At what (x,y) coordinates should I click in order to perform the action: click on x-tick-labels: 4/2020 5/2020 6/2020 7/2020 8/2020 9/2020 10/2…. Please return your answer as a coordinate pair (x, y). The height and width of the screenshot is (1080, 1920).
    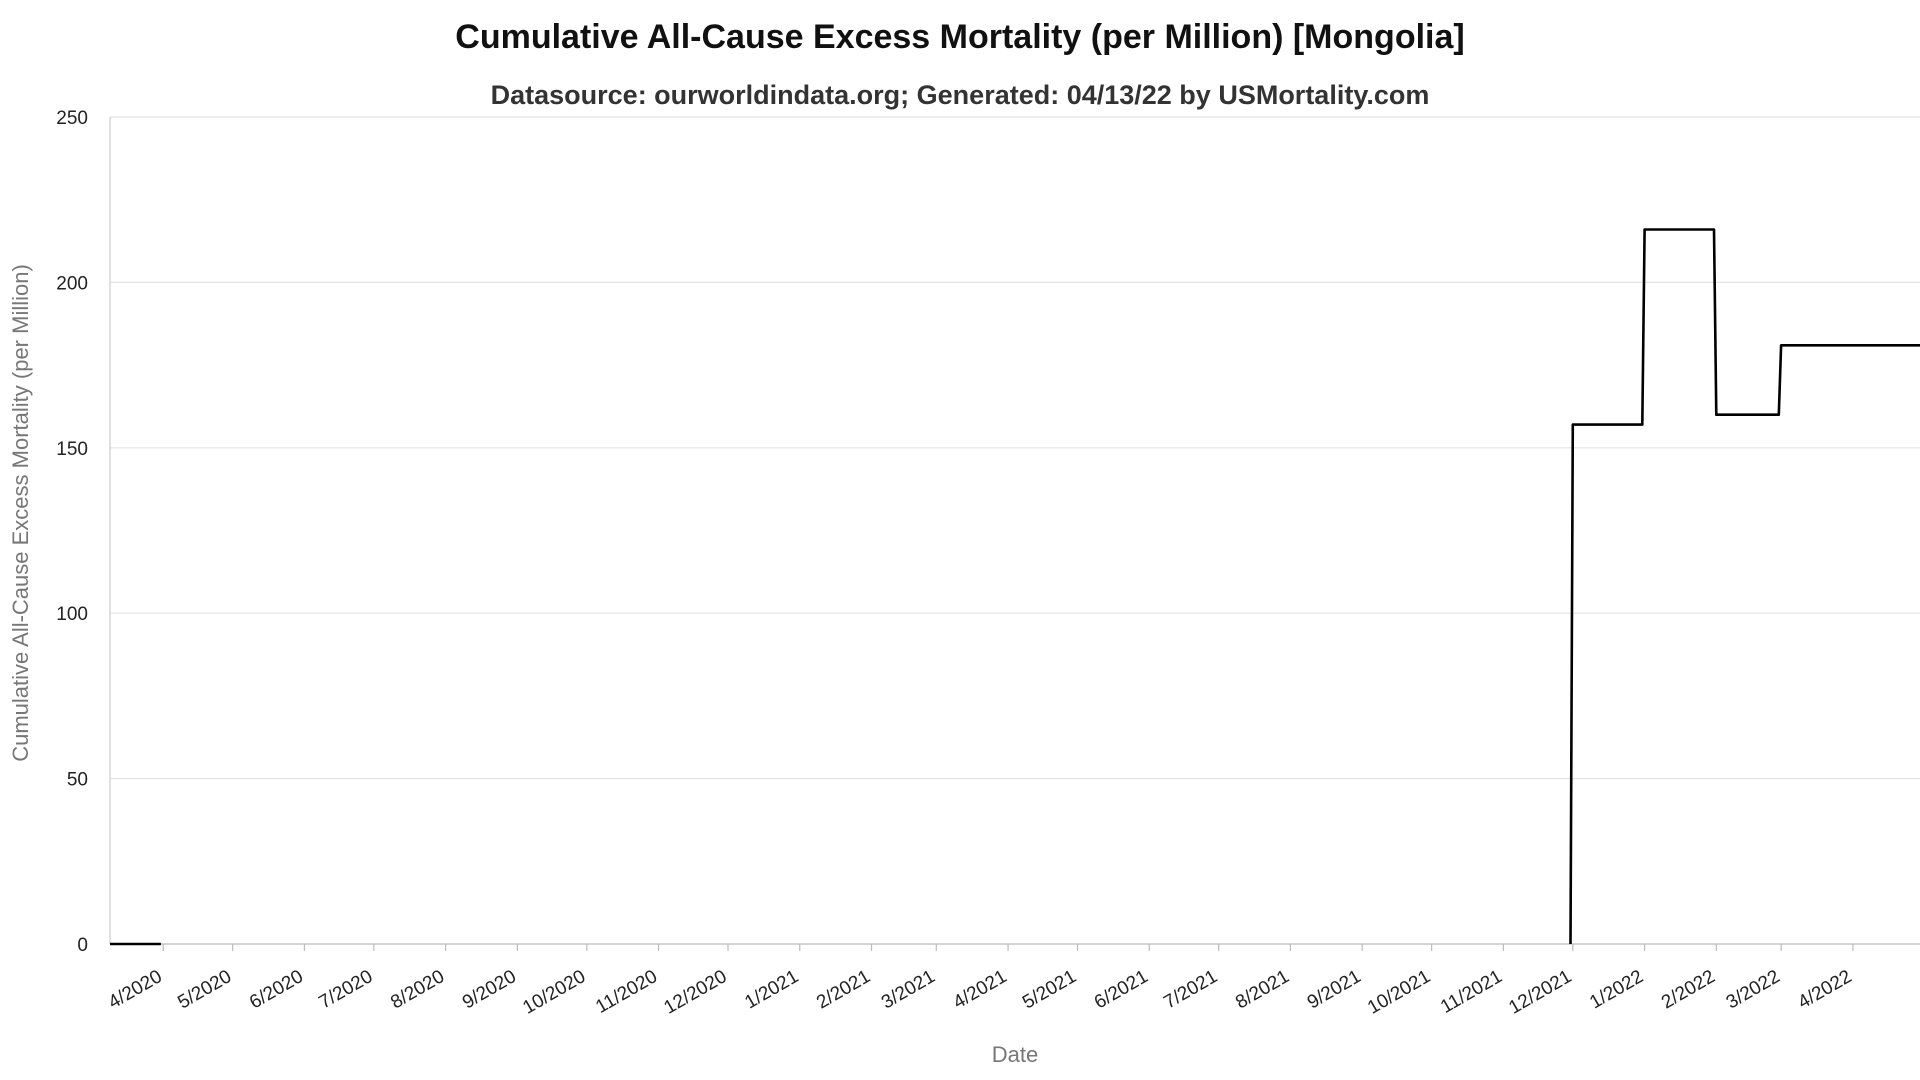
    Looking at the image, I should click on (980, 992).